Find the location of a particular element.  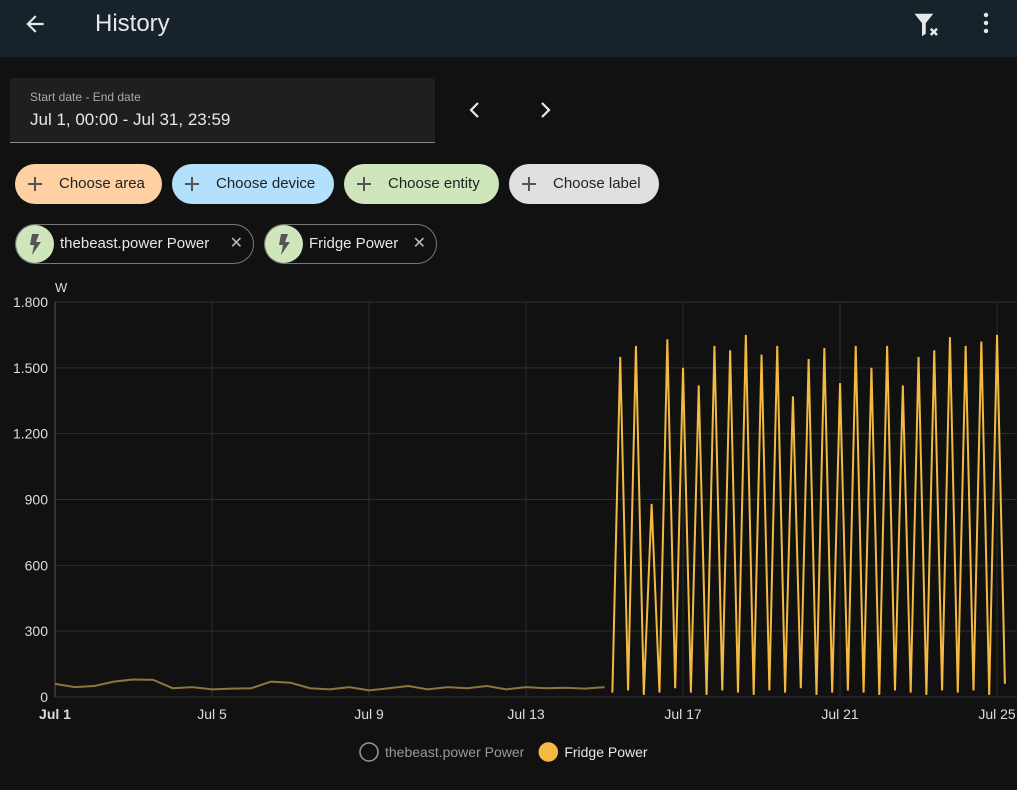

y-tick-label: 0 is located at coordinates (44, 697).